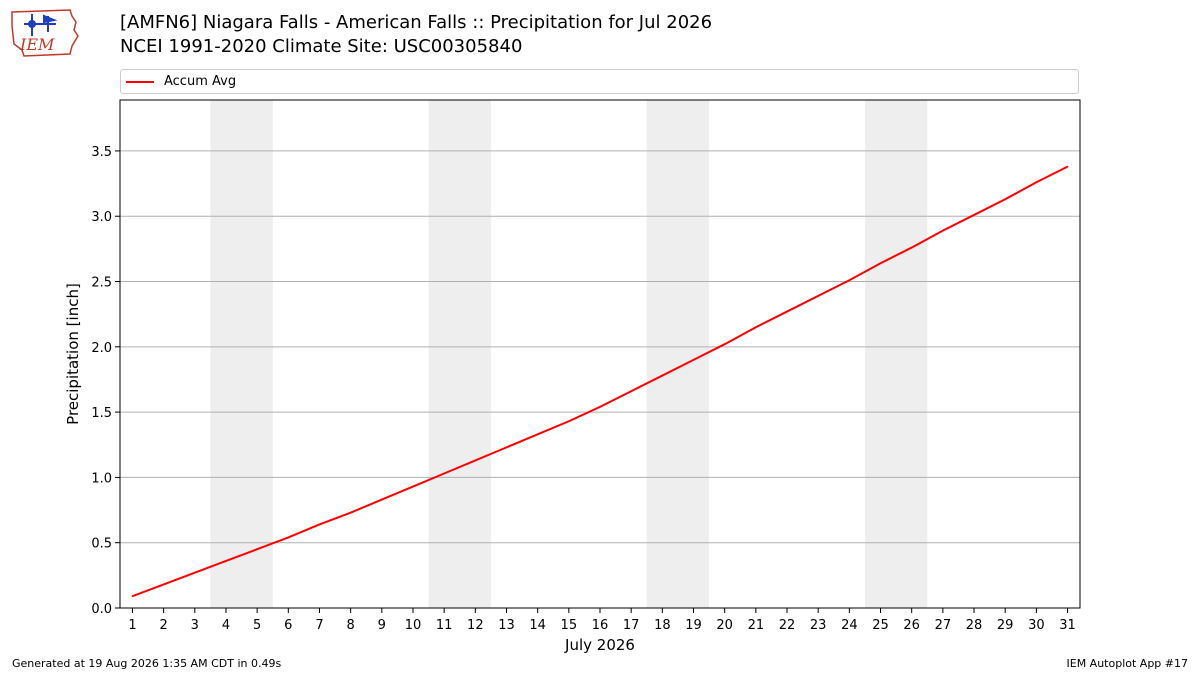 The height and width of the screenshot is (675, 1200). Describe the element at coordinates (226, 625) in the screenshot. I see `x-tick-label: 4` at that location.